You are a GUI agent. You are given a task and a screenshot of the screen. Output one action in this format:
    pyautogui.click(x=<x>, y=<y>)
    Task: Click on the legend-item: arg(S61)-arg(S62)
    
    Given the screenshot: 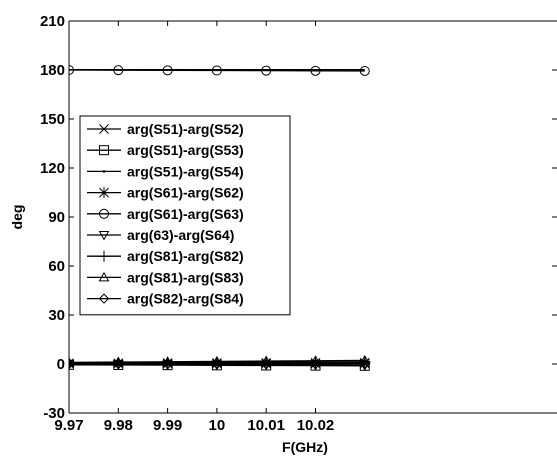 What is the action you would take?
    pyautogui.click(x=165, y=193)
    